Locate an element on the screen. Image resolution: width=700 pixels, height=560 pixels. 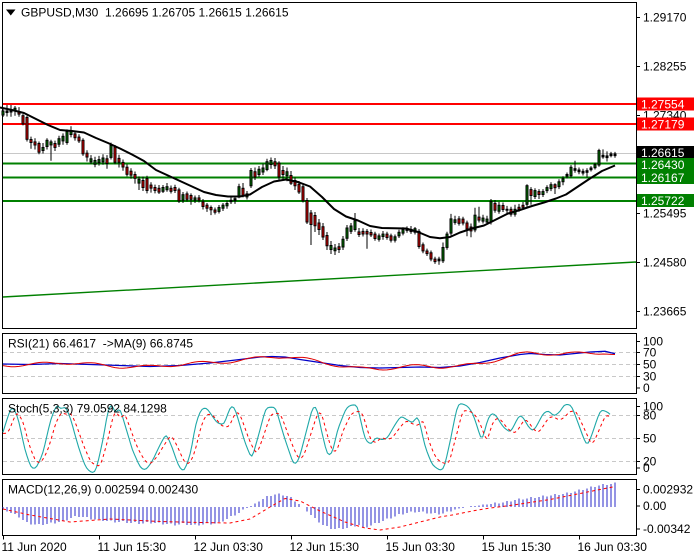
svg-text: 1.27179 is located at coordinates (663, 125).